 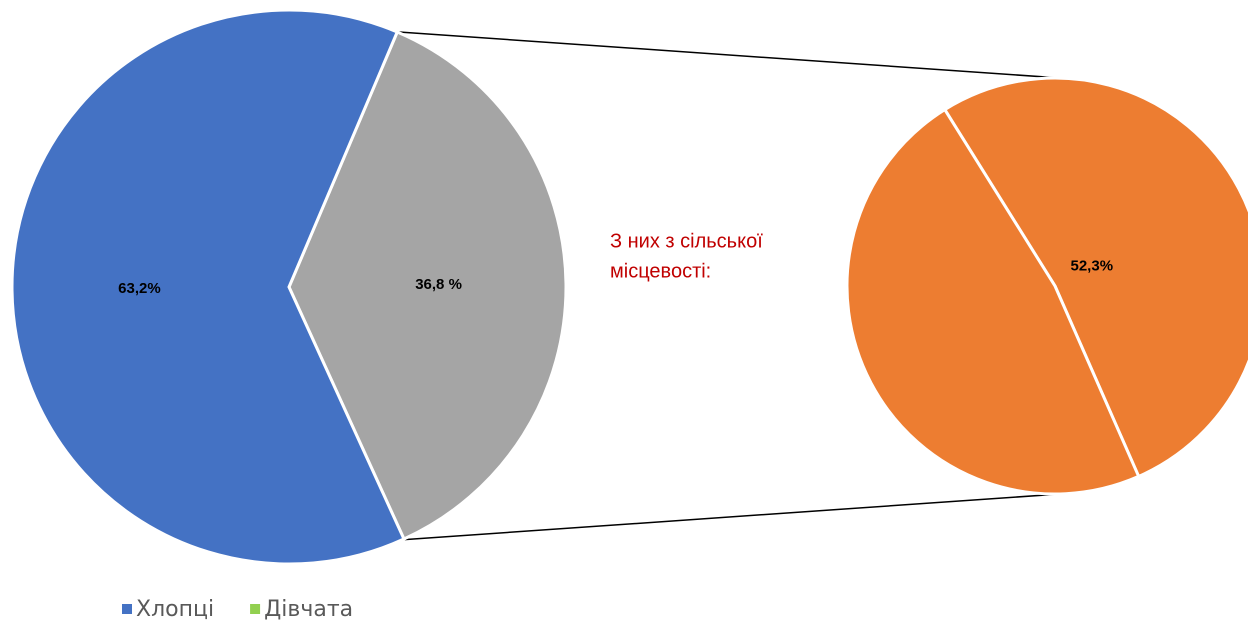 What do you see at coordinates (993, 301) in the screenshot?
I see `pie-slice` at bounding box center [993, 301].